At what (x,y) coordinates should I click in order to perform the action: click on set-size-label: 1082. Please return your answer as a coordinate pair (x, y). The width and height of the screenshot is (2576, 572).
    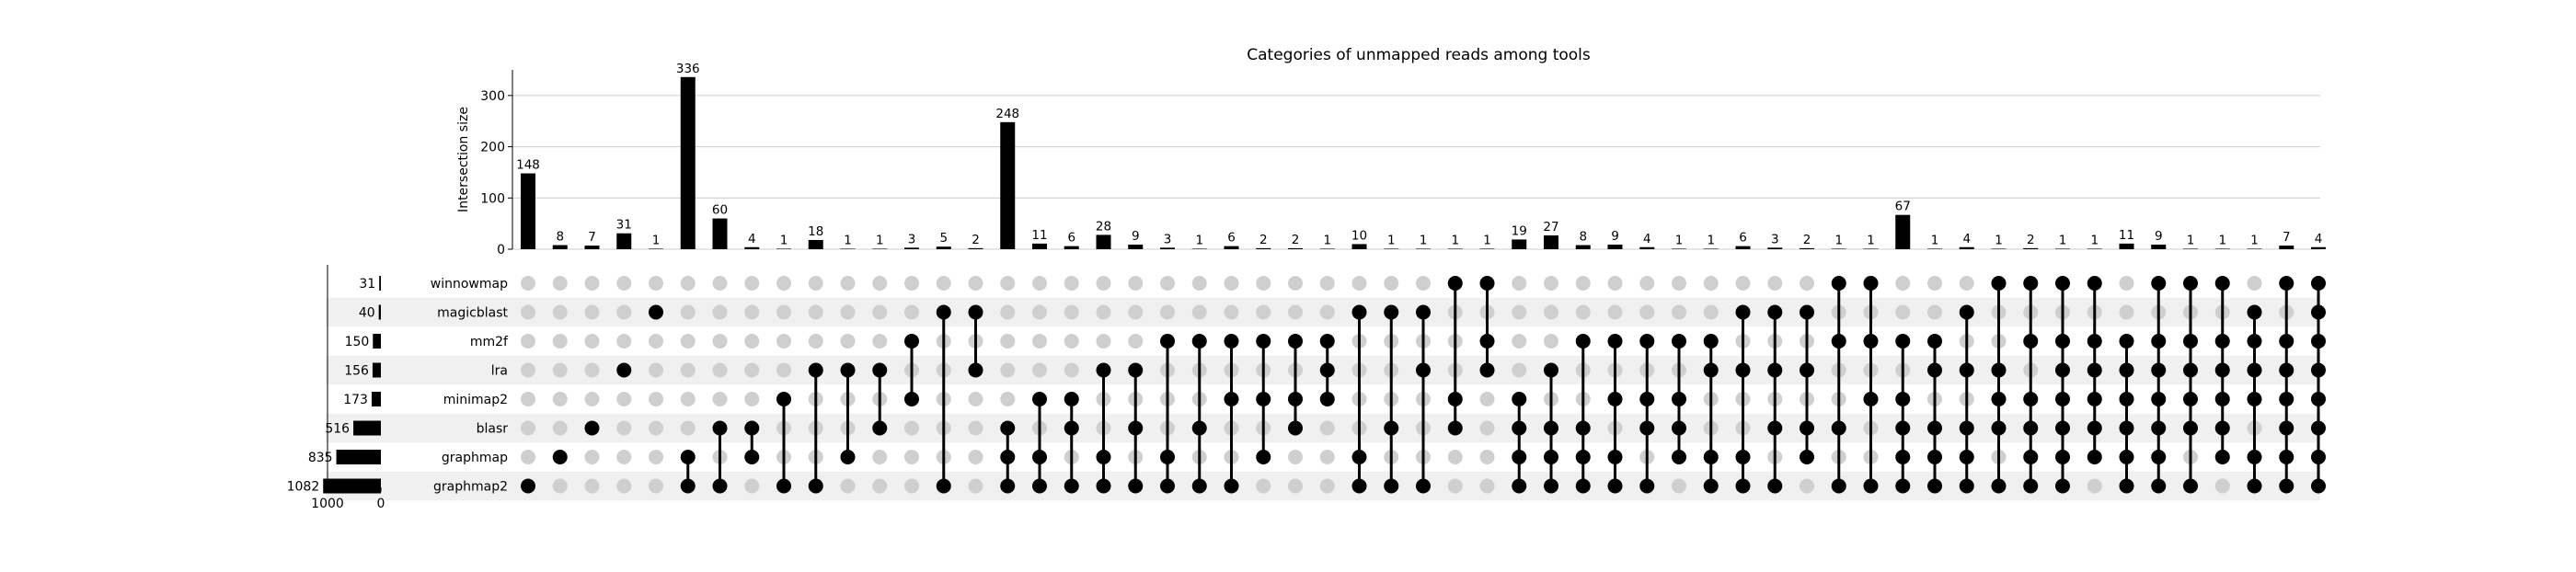
    Looking at the image, I should click on (303, 487).